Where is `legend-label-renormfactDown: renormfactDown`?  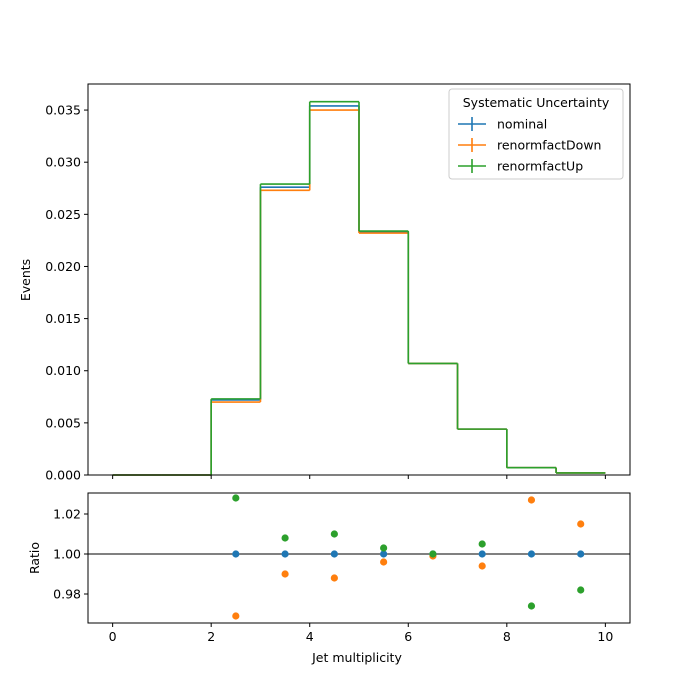
legend-label-renormfactDown: renormfactDown is located at coordinates (549, 145).